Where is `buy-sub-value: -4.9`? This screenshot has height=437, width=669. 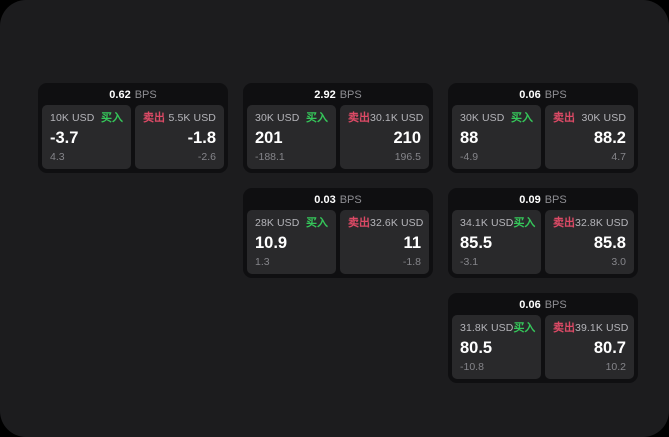 buy-sub-value: -4.9 is located at coordinates (469, 157).